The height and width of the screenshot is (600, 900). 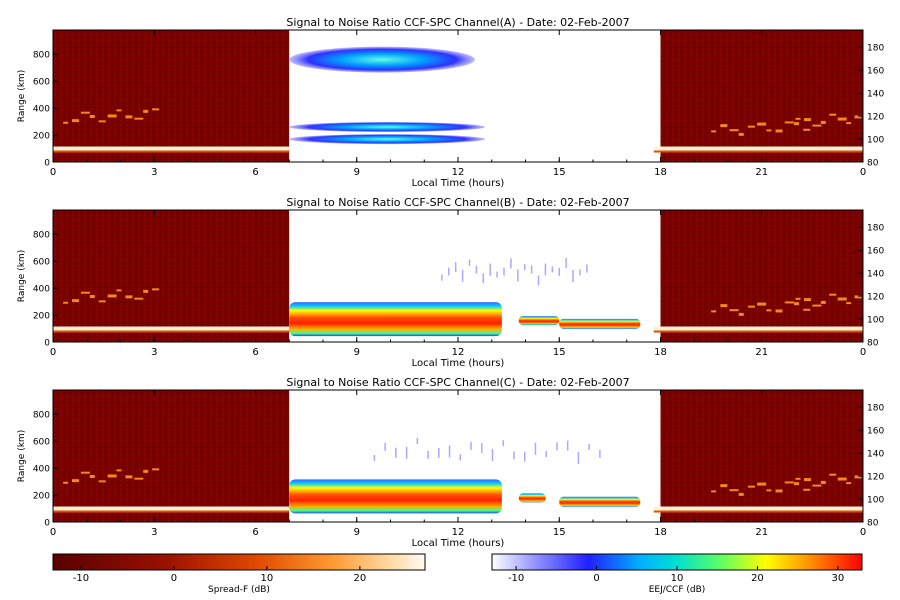 What do you see at coordinates (761, 96) in the screenshot?
I see `night-region-right` at bounding box center [761, 96].